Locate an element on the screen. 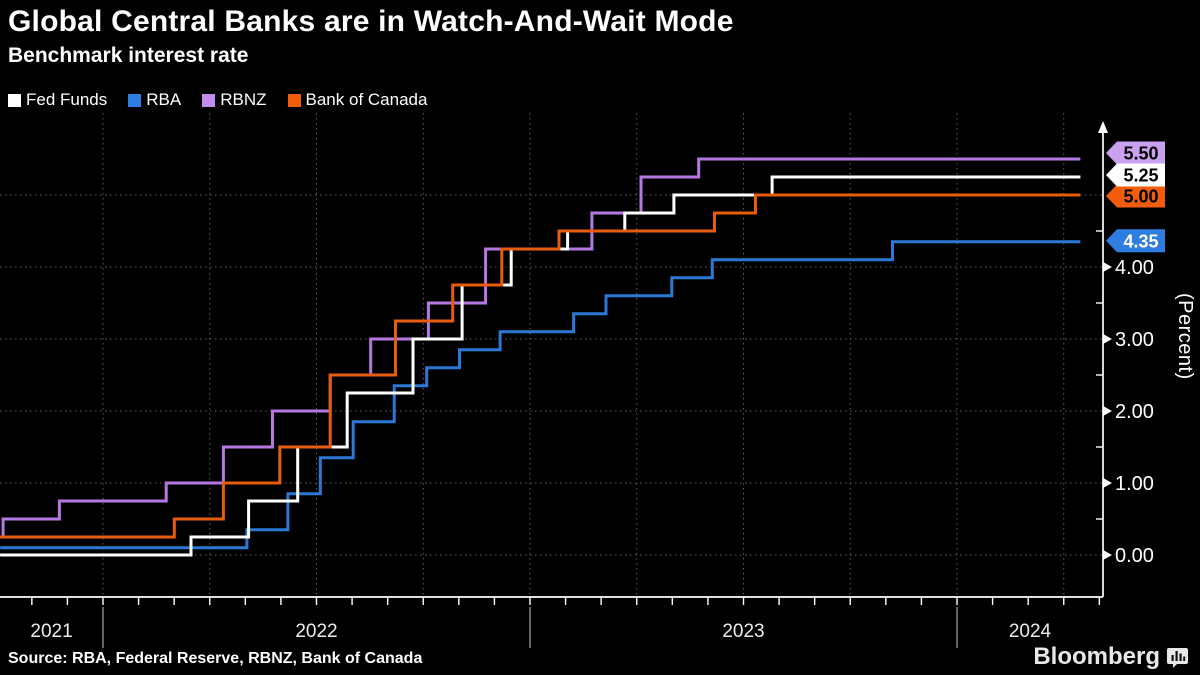 The width and height of the screenshot is (1200, 675). y-tick-label-0.00: 0.00 is located at coordinates (1134, 556).